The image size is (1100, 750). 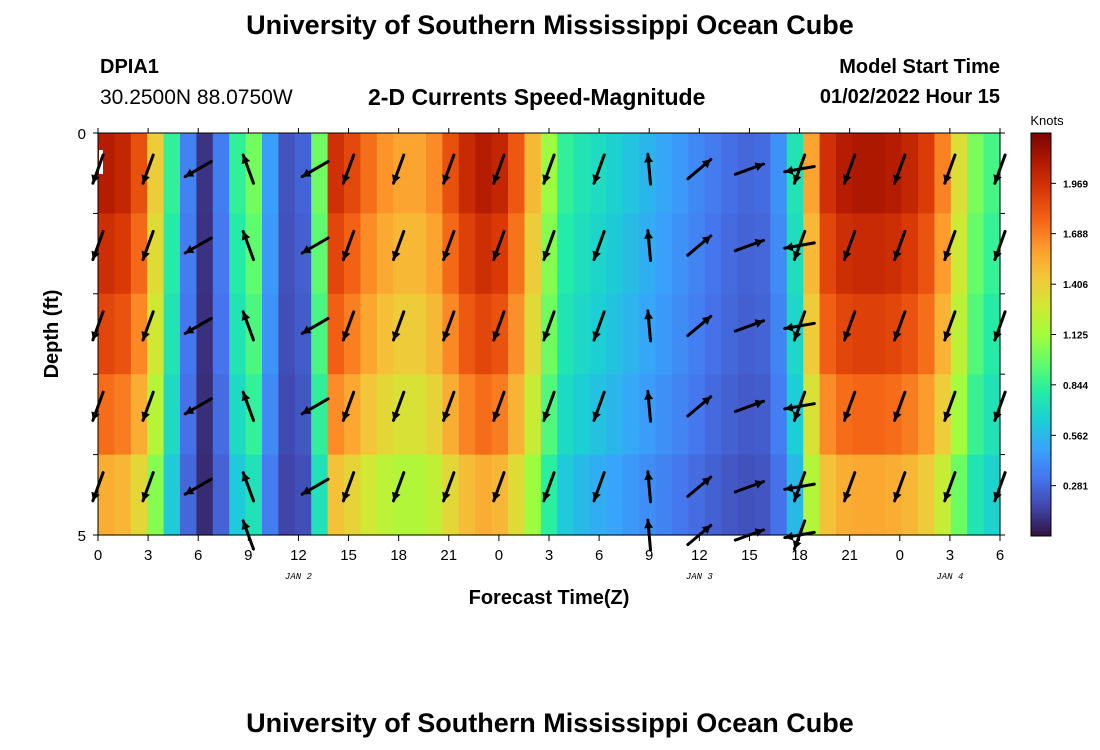 What do you see at coordinates (700, 577) in the screenshot?
I see `date-label: JAN 3` at bounding box center [700, 577].